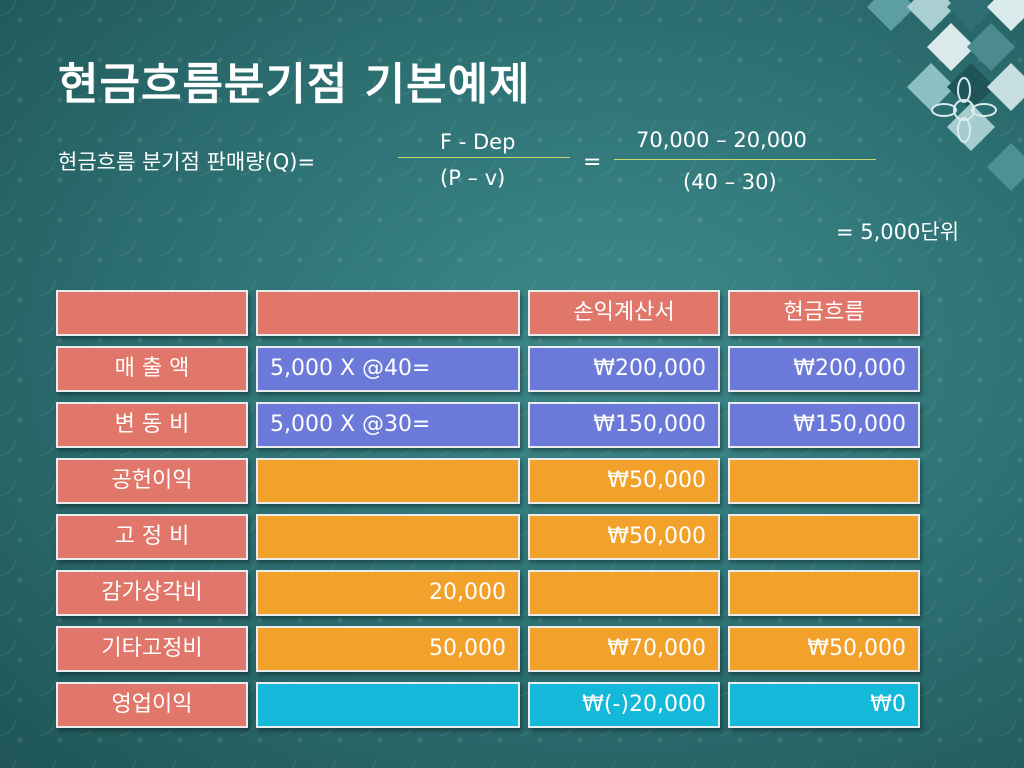 The height and width of the screenshot is (768, 1024). I want to click on row-cash-fixed-cost, so click(824, 537).